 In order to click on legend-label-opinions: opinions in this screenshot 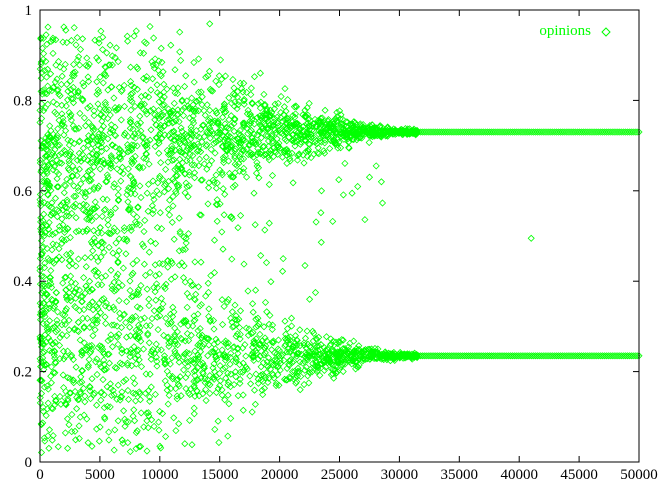, I will do `click(565, 31)`.